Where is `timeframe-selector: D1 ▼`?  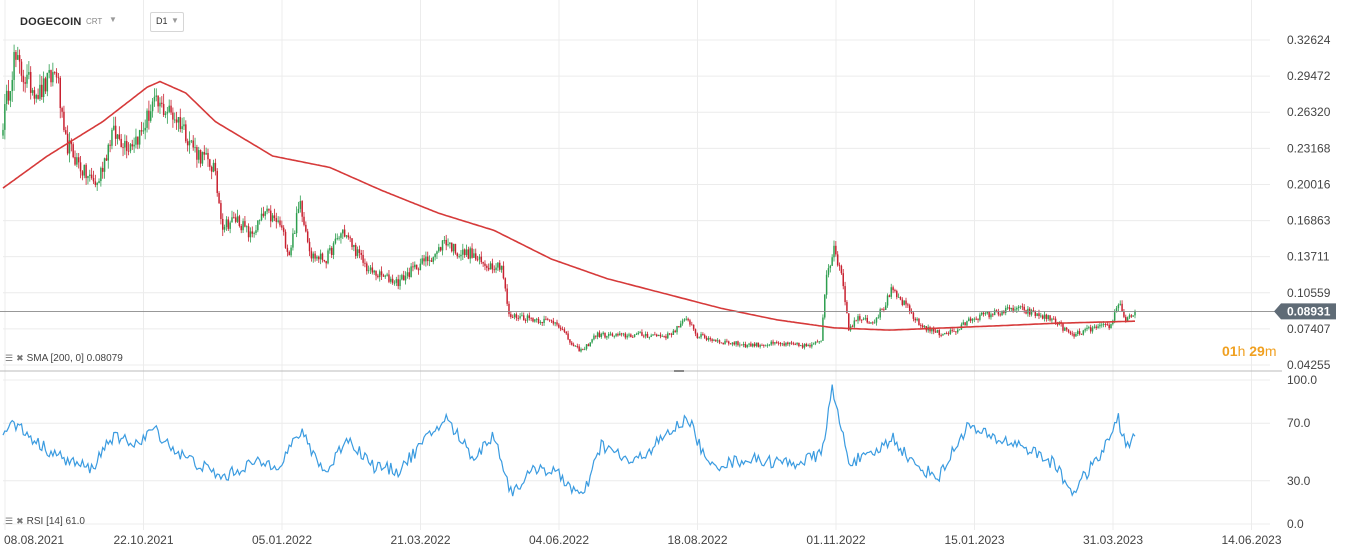
timeframe-selector: D1 ▼ is located at coordinates (167, 22).